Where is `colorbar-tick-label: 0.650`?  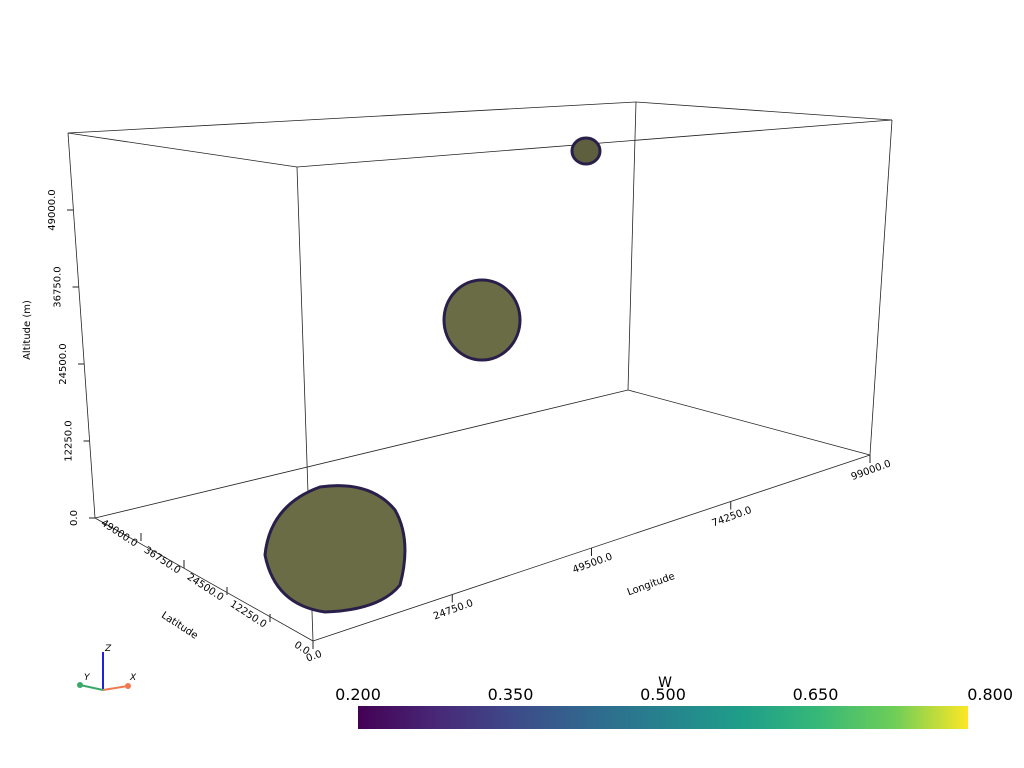
colorbar-tick-label: 0.650 is located at coordinates (816, 694).